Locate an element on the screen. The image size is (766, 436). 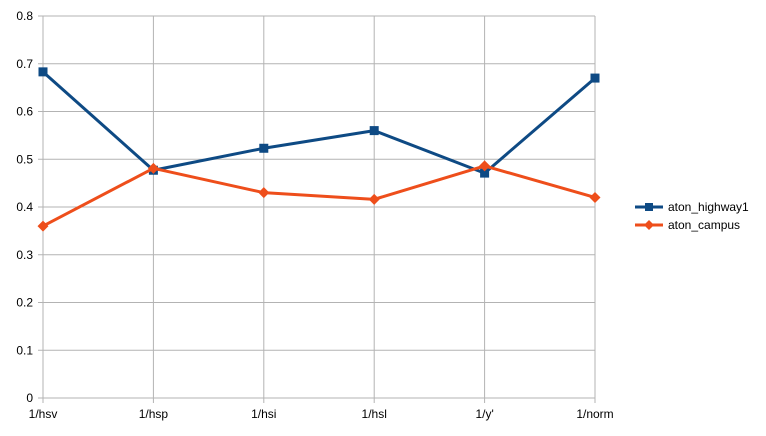
legend-label: aton_highway1 is located at coordinates (708, 207).